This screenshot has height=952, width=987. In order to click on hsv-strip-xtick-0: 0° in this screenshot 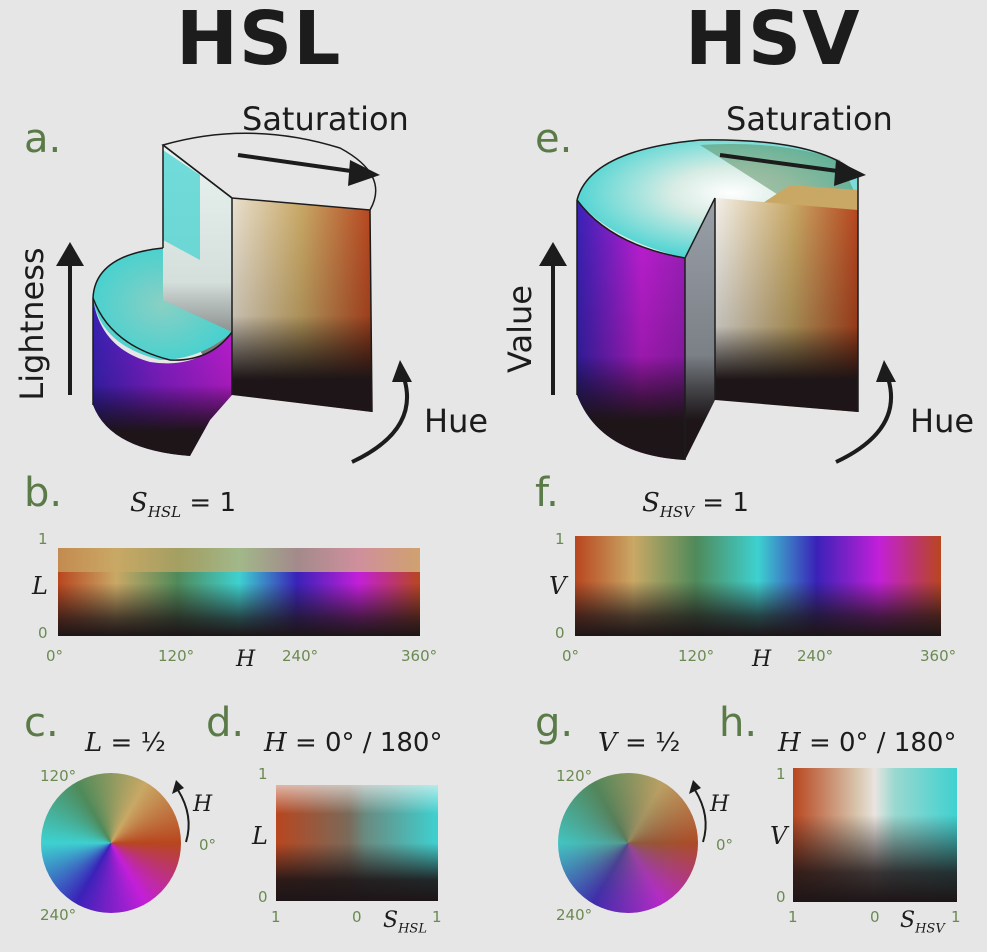, I will do `click(571, 656)`.